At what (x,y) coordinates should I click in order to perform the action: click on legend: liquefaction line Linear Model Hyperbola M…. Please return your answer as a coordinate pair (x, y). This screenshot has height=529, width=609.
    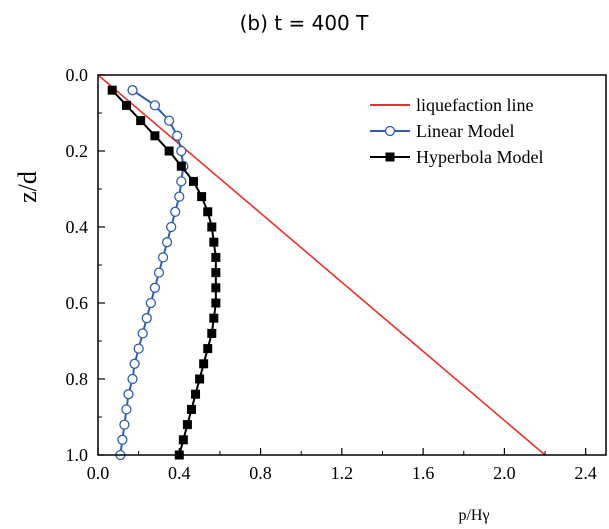
    Looking at the image, I should click on (456, 131).